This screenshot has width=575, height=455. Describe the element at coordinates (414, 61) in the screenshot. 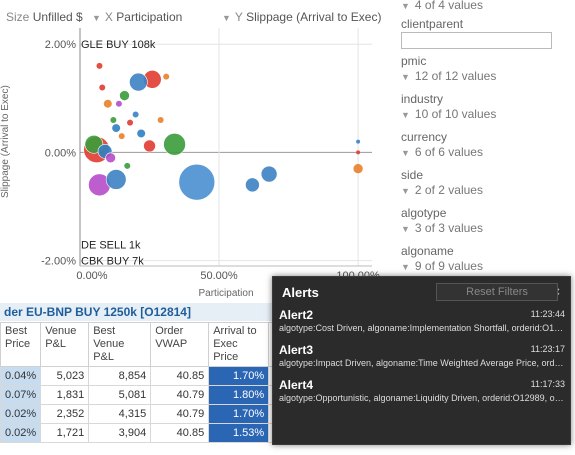

I see `filter-pmic-label: pmic` at that location.